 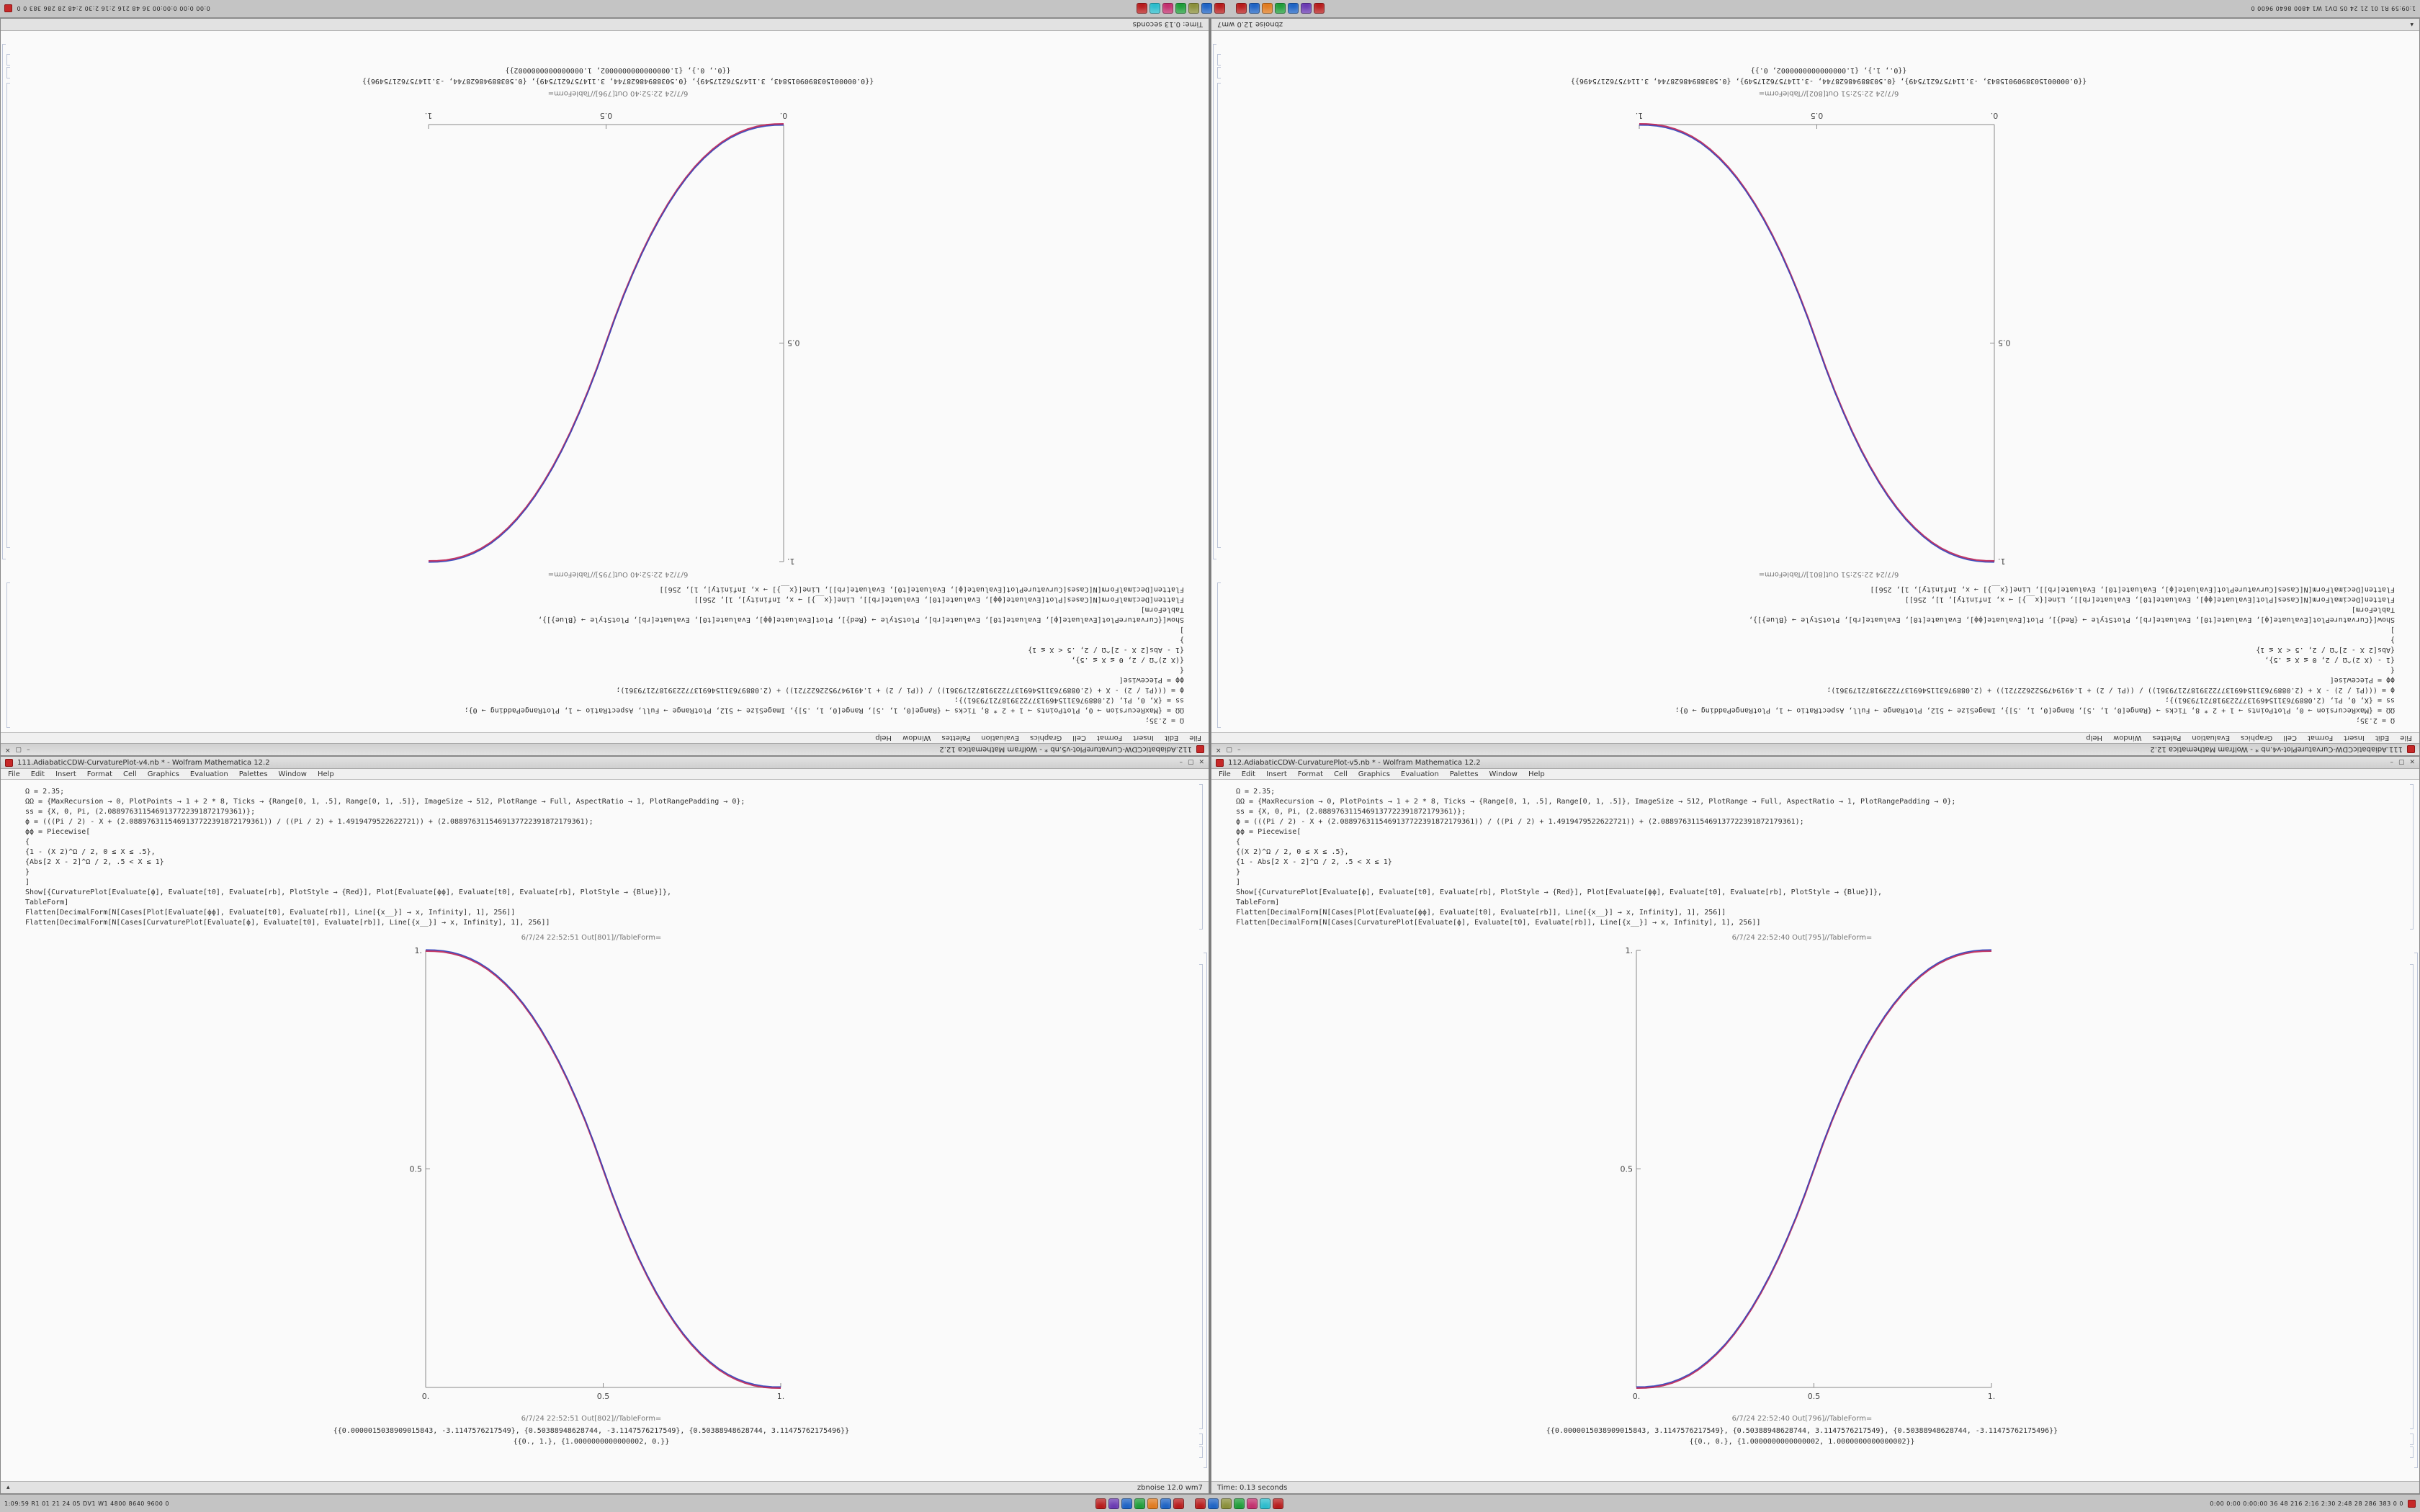 What do you see at coordinates (2391, 762) in the screenshot?
I see `minimize-button: –` at bounding box center [2391, 762].